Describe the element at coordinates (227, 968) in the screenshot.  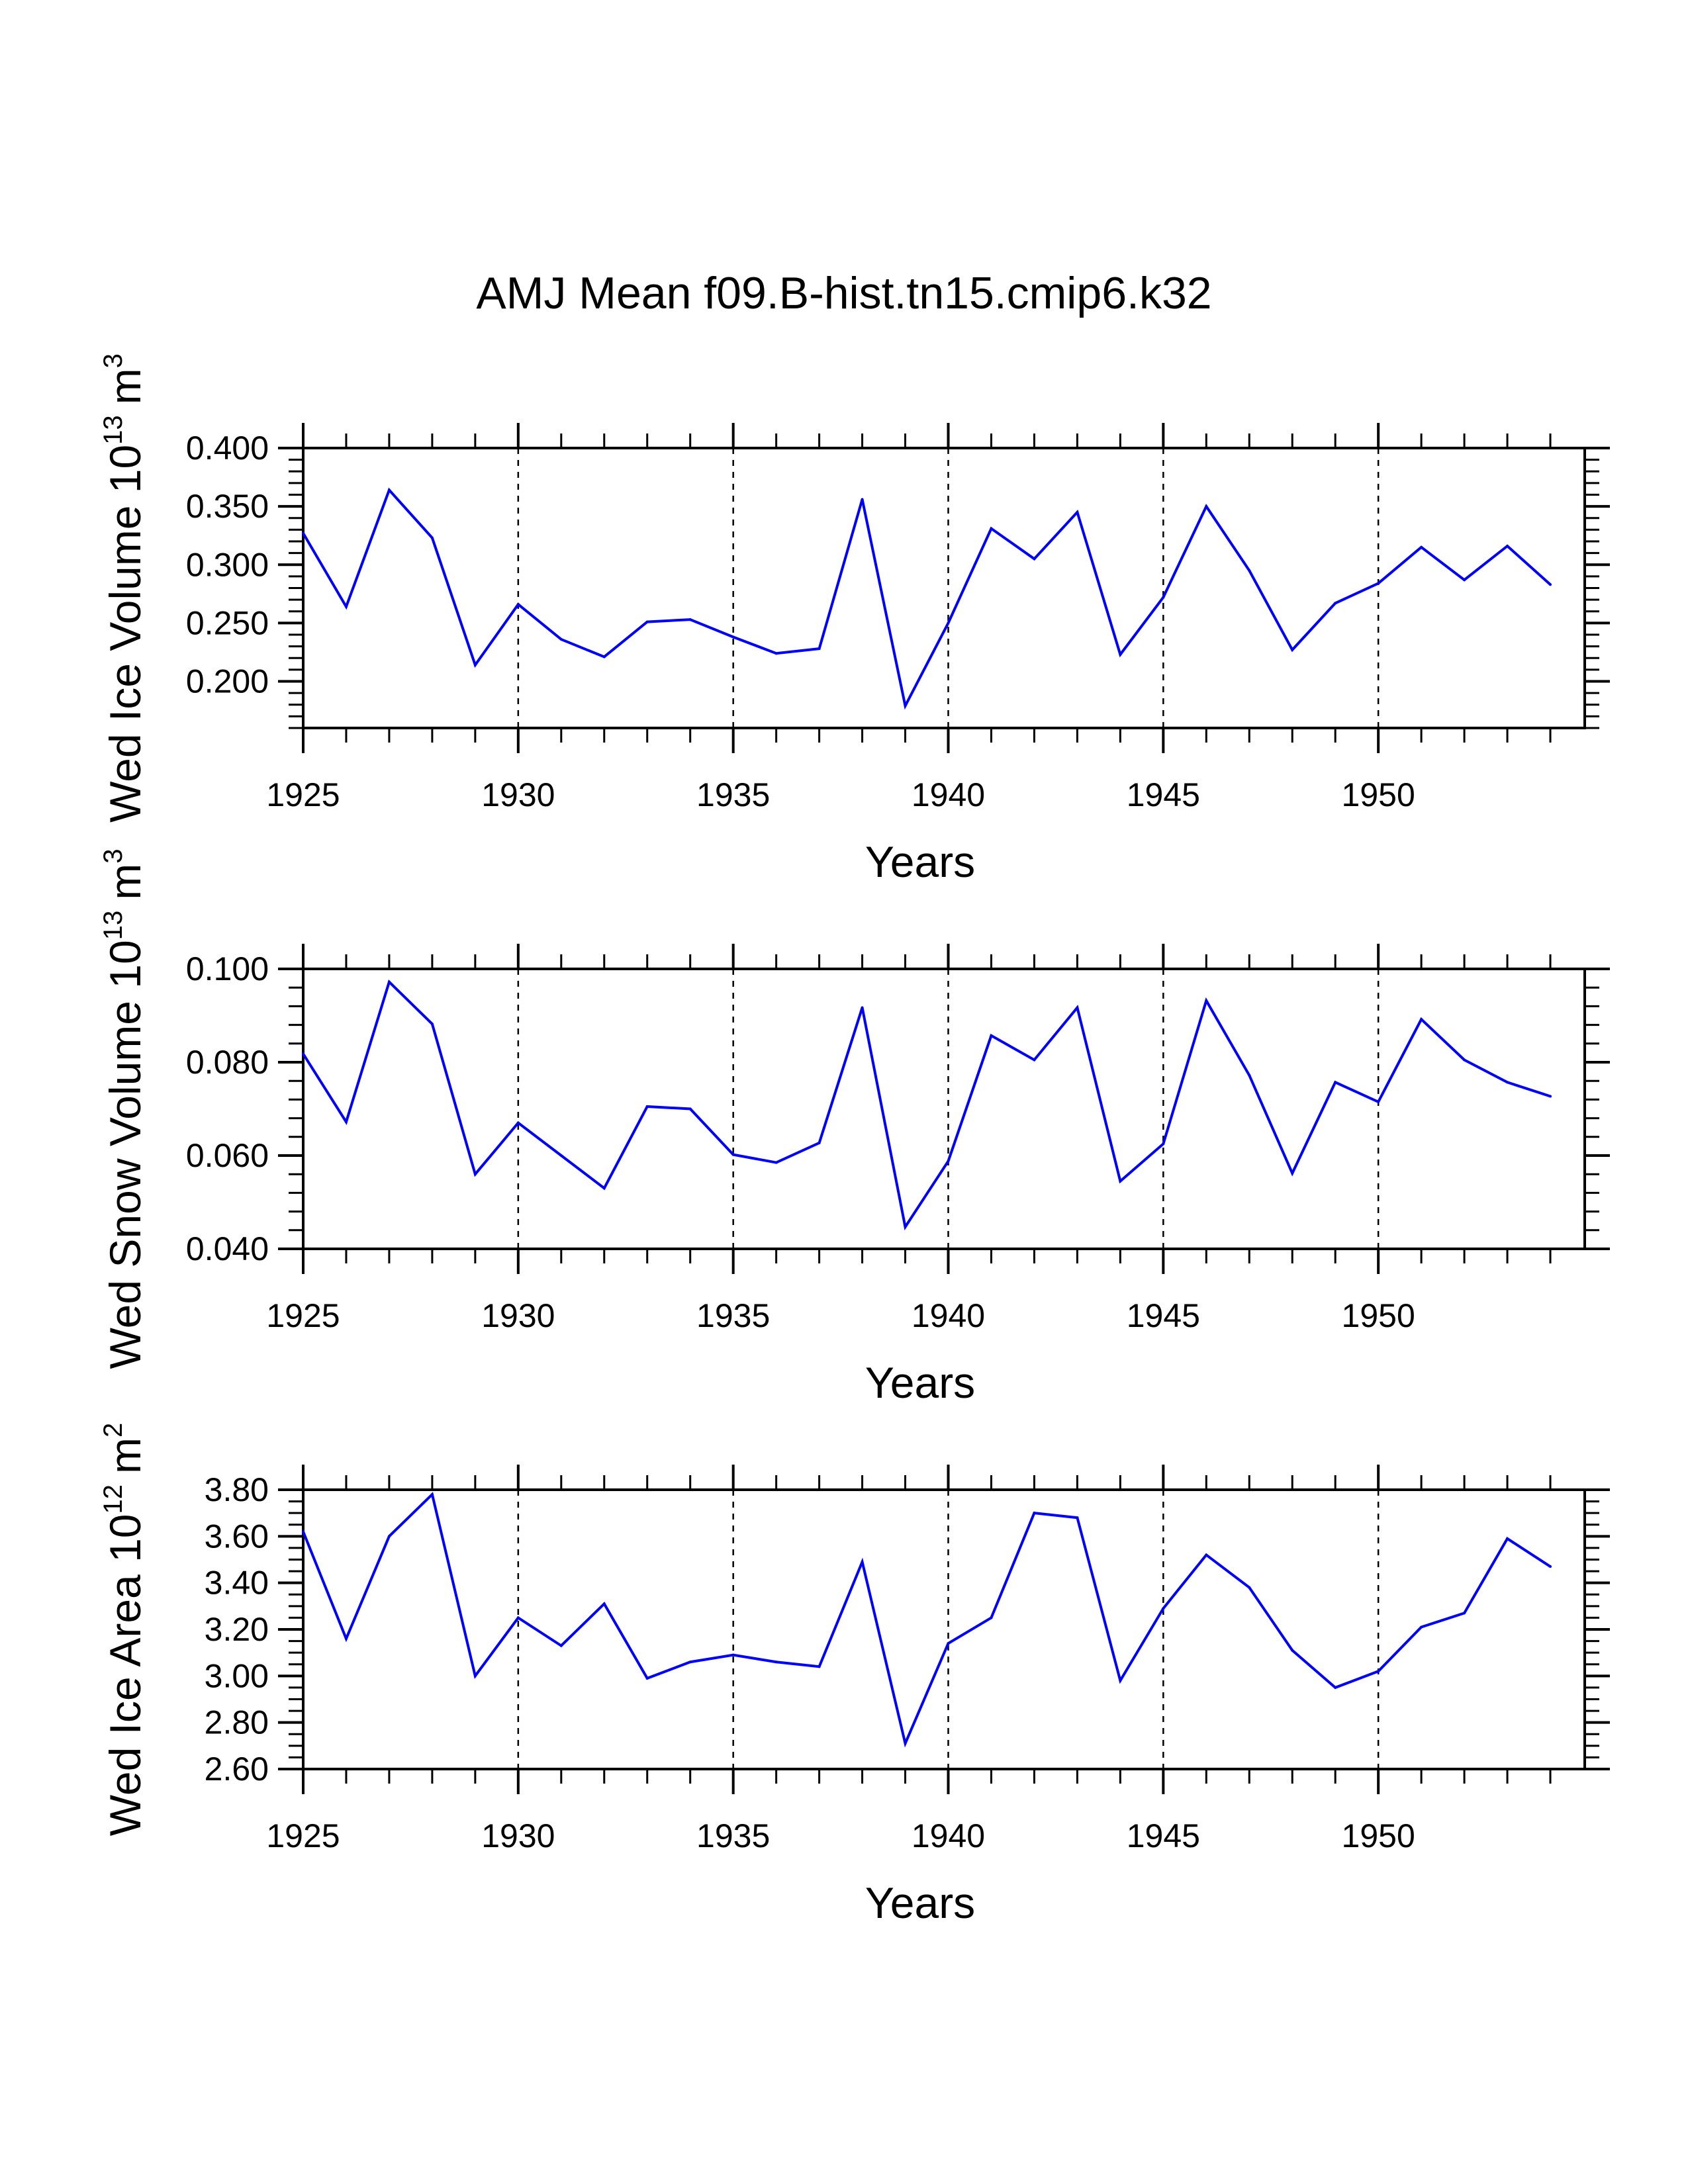
I see `y-tick-label: 0.100` at that location.